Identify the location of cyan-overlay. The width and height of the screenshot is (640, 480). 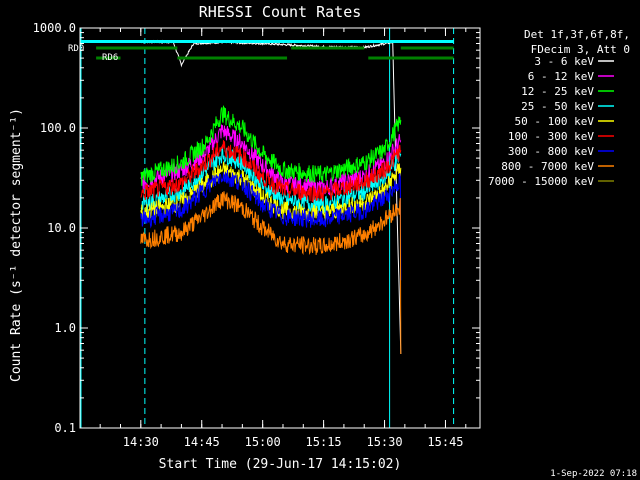
(267, 41).